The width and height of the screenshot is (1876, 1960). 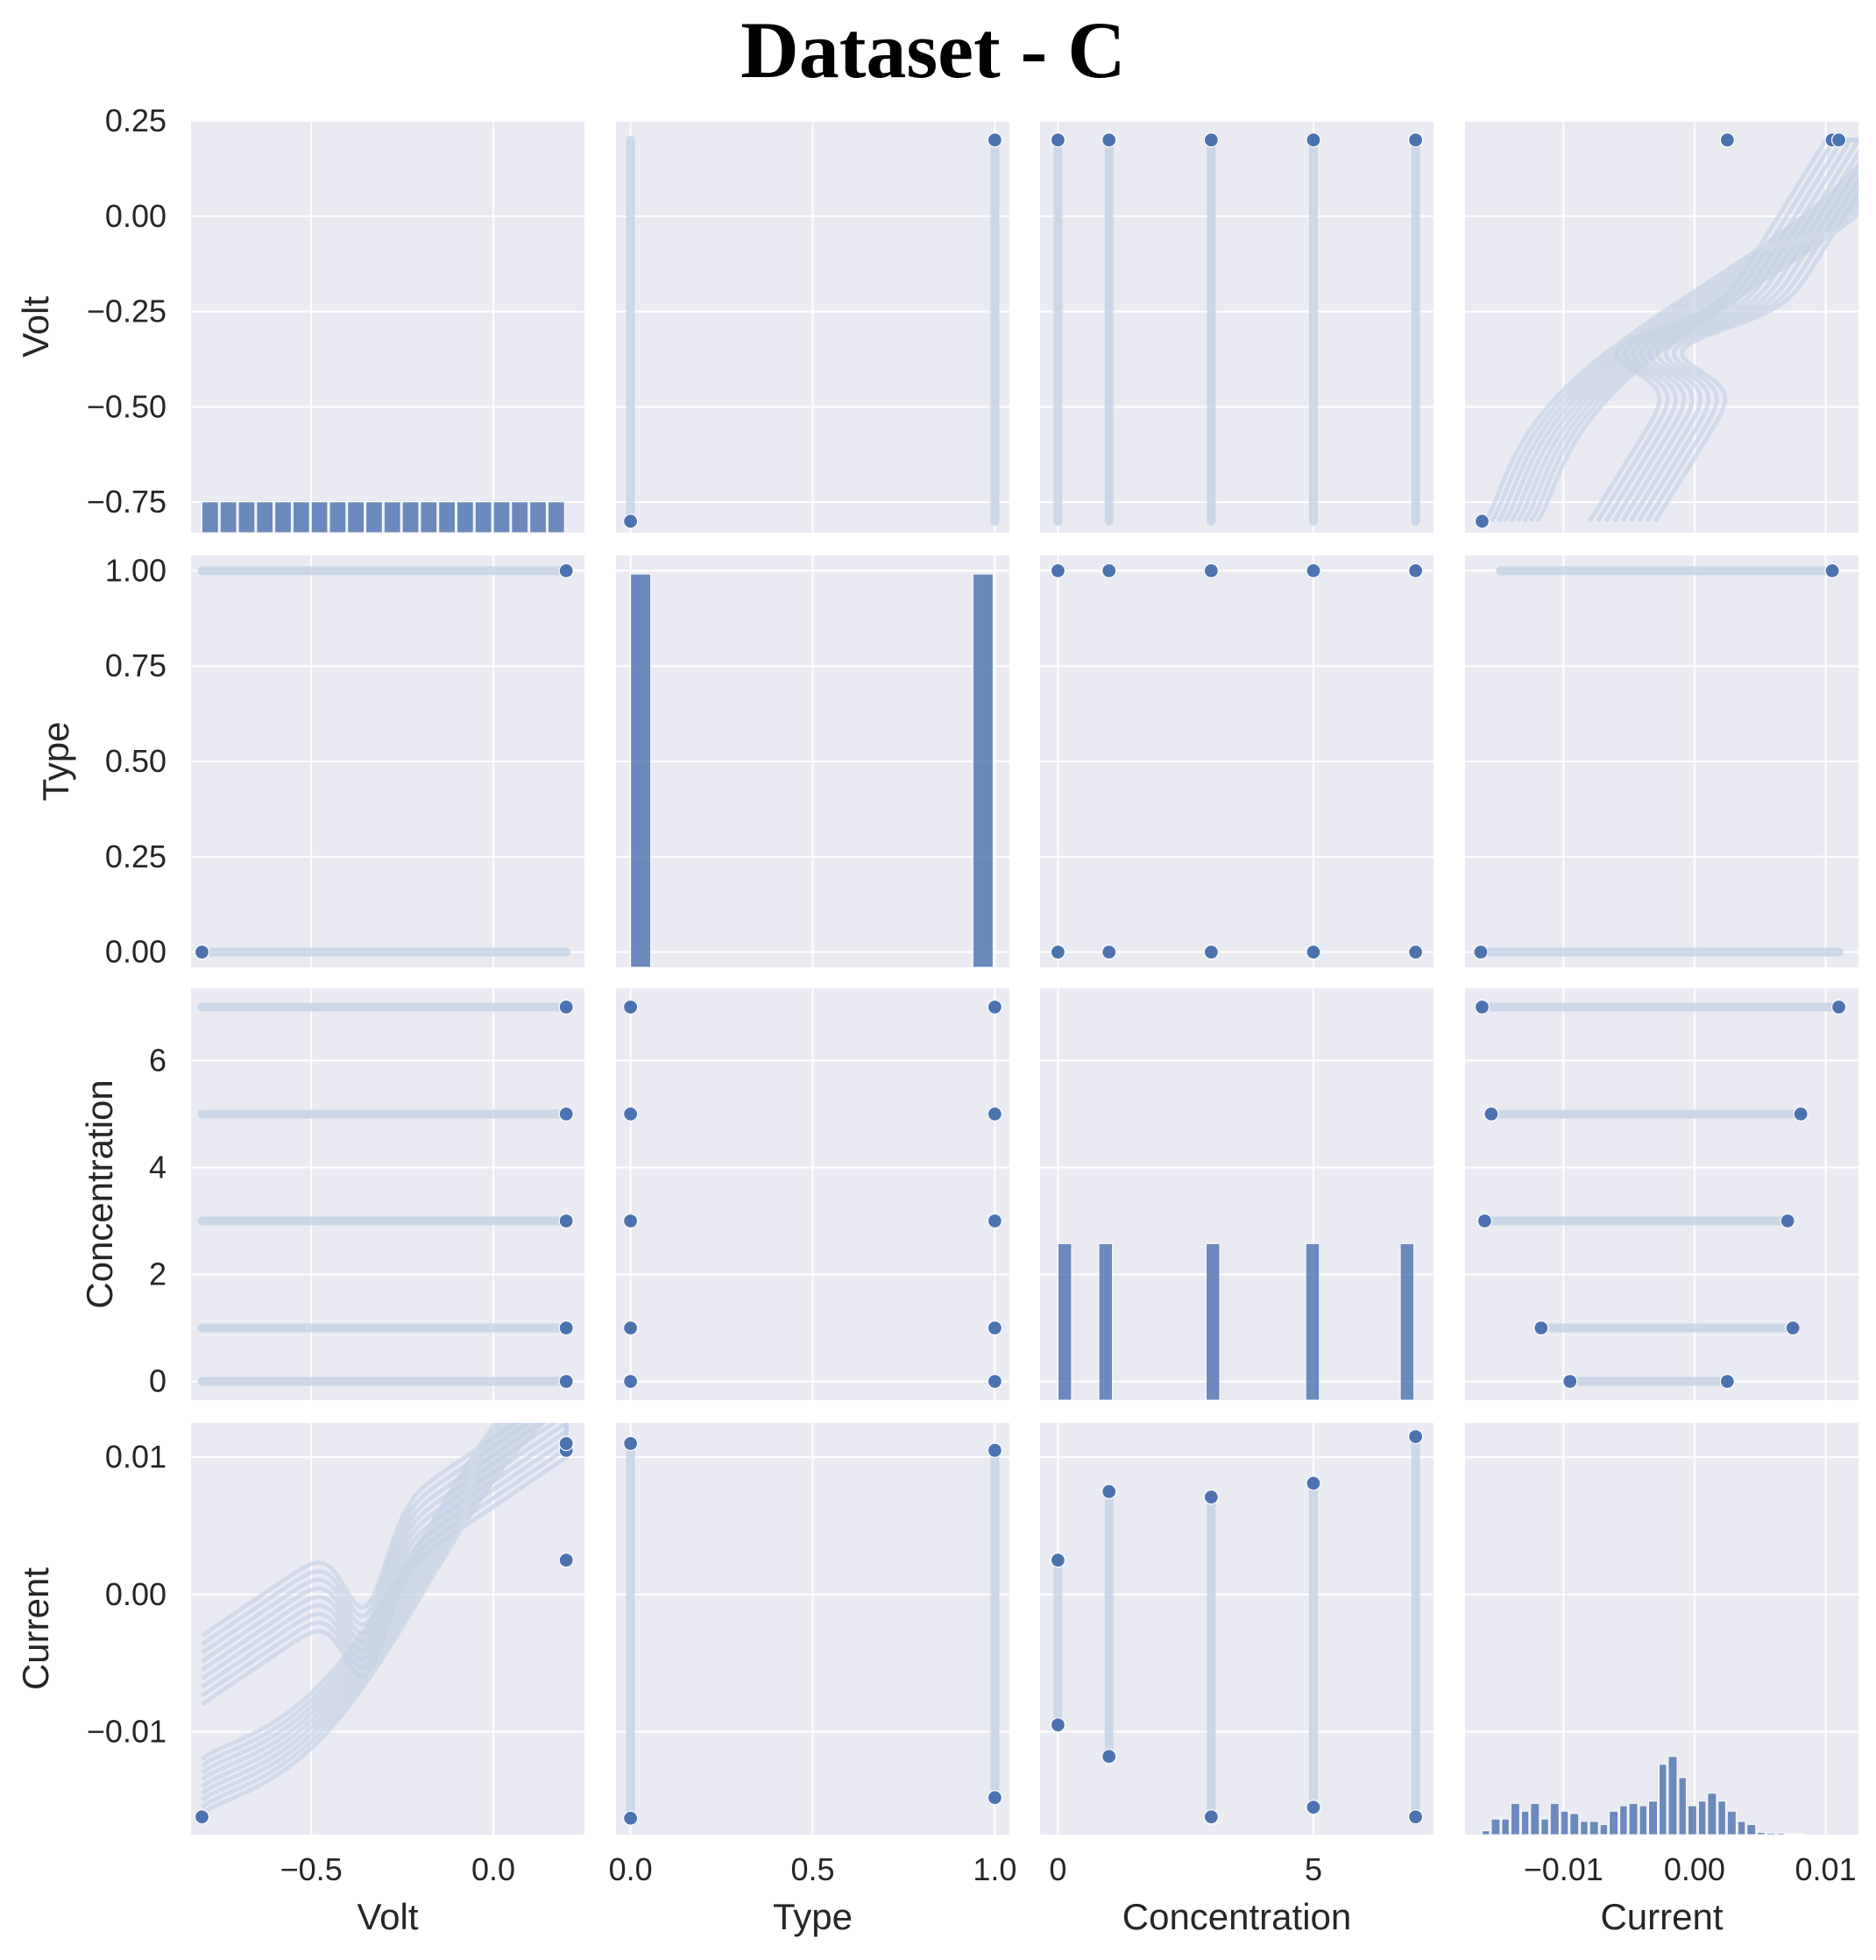 I want to click on x-tick-label-current: 0.00, so click(x=1694, y=1869).